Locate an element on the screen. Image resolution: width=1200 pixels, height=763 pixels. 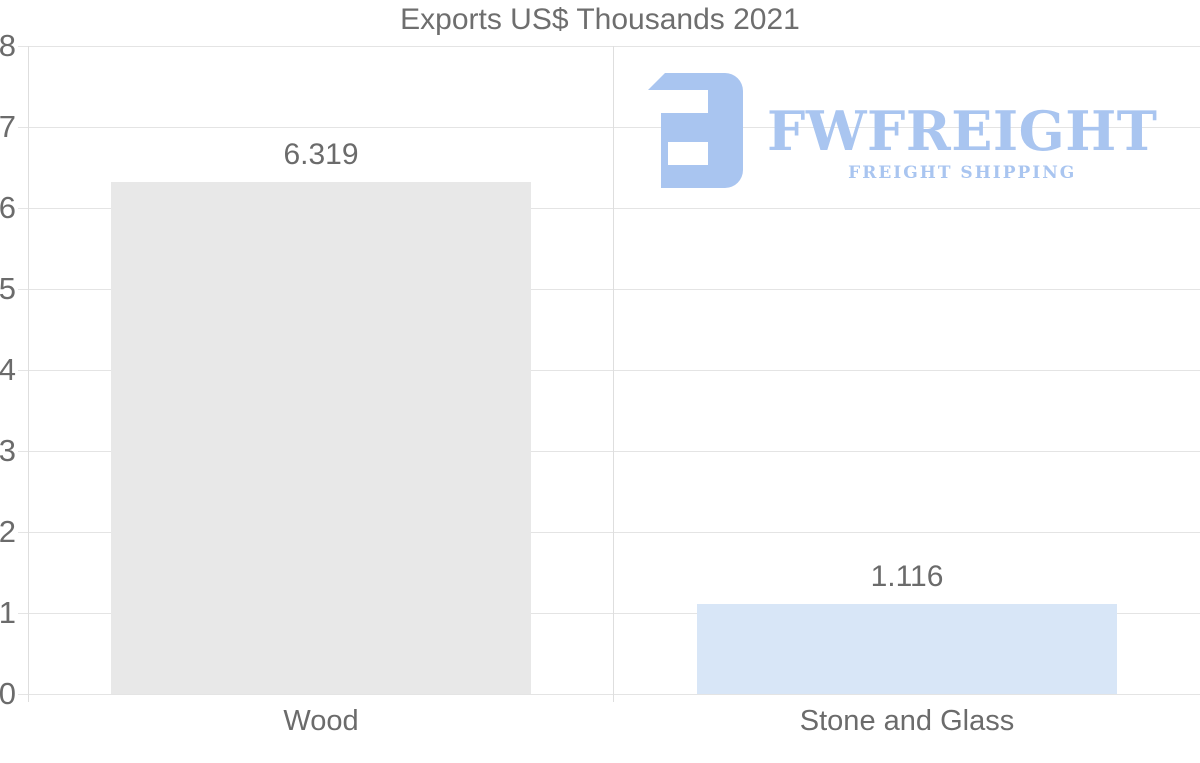
fwfreight-logo: FWFREIGHT FREIGHT SHIPPING is located at coordinates (902, 130).